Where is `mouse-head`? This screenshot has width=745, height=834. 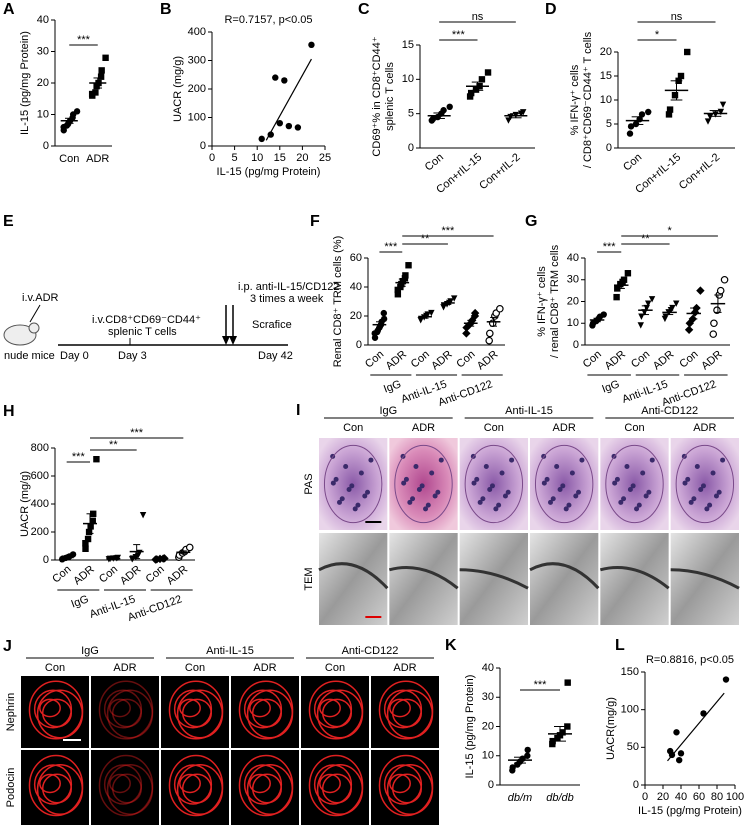
mouse-head is located at coordinates (34, 328).